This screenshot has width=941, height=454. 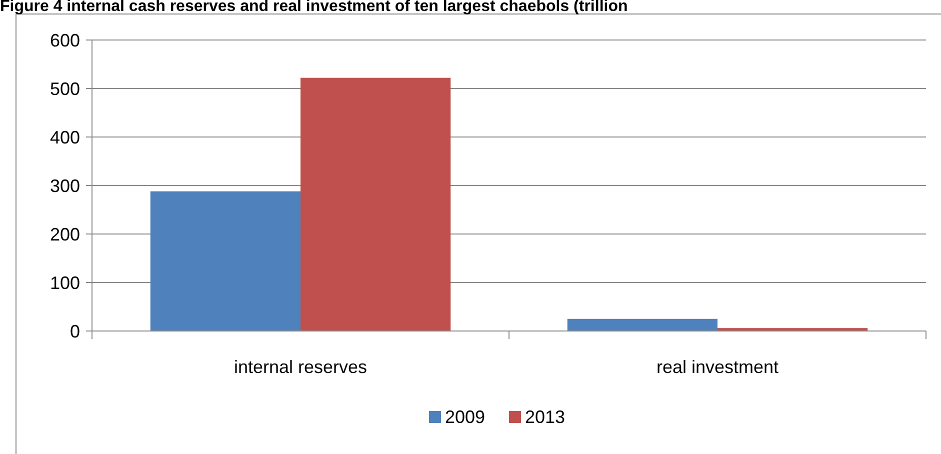 I want to click on legend-label: 2013, so click(x=545, y=417).